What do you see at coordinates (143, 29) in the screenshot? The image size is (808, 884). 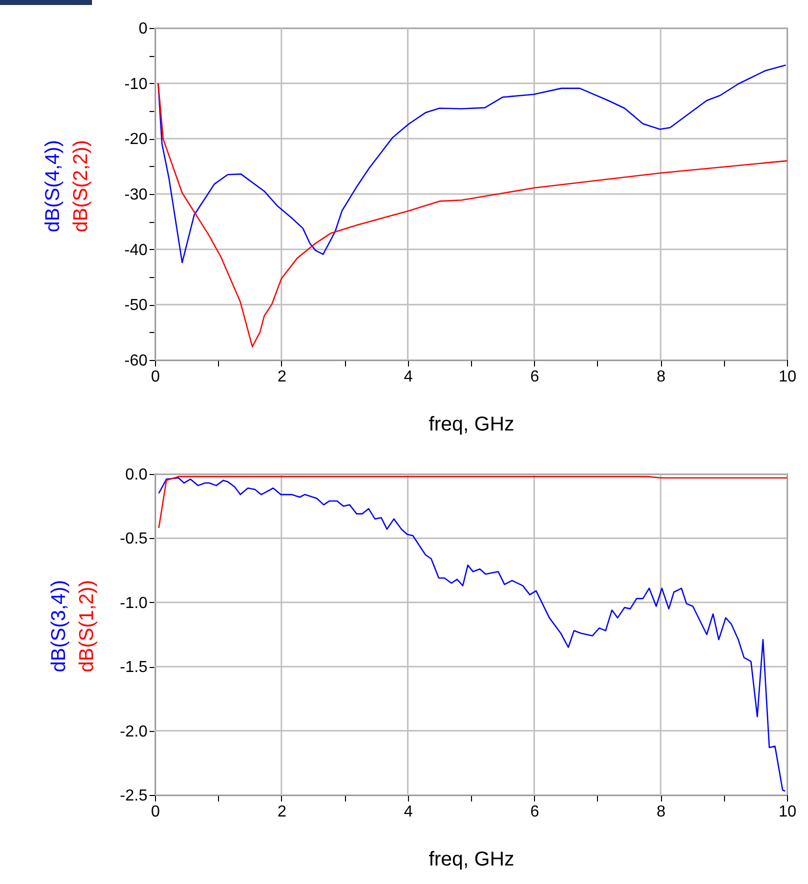 I see `y-tick-label: 0` at bounding box center [143, 29].